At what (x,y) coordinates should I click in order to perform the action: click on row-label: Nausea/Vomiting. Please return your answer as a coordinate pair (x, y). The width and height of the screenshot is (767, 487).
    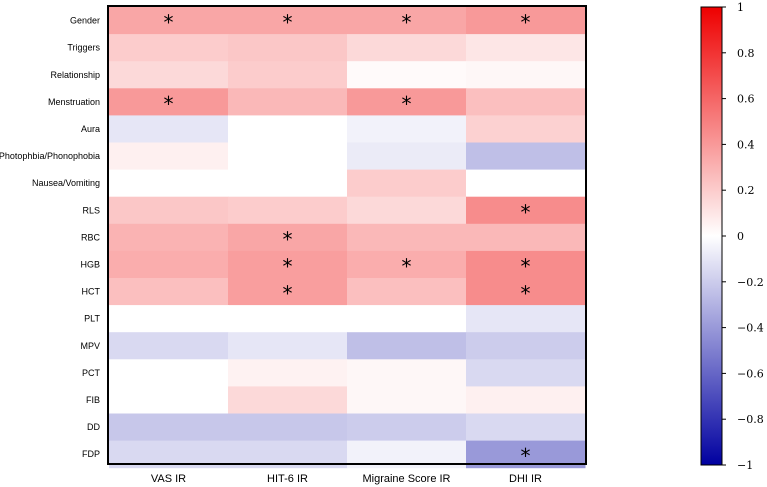
    Looking at the image, I should click on (66, 183).